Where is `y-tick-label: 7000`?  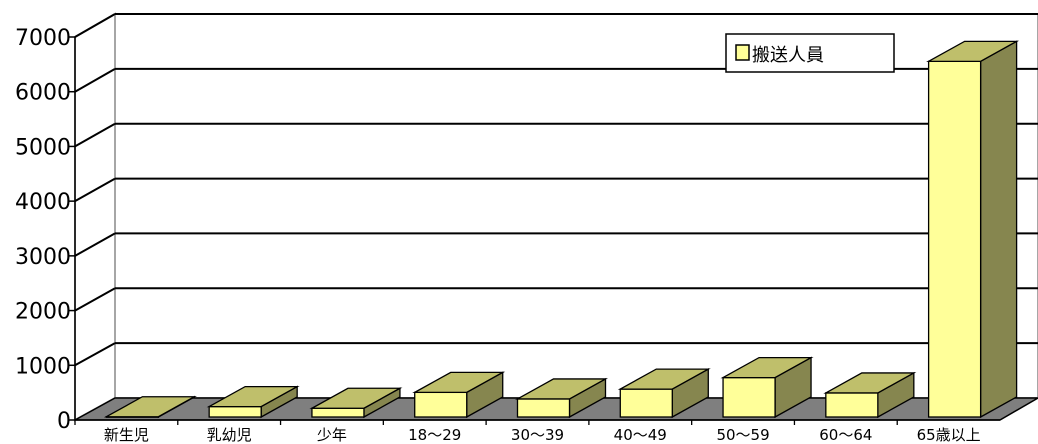 y-tick-label: 7000 is located at coordinates (43, 38).